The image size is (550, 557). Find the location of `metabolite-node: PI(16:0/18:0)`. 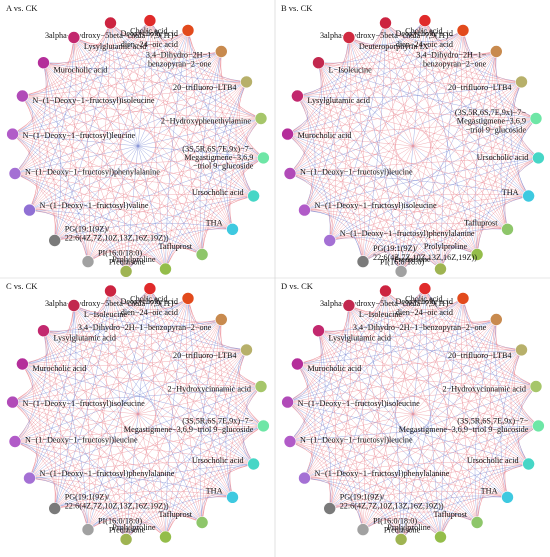

metabolite-node: PI(16:0/18:0) is located at coordinates (386, 526).